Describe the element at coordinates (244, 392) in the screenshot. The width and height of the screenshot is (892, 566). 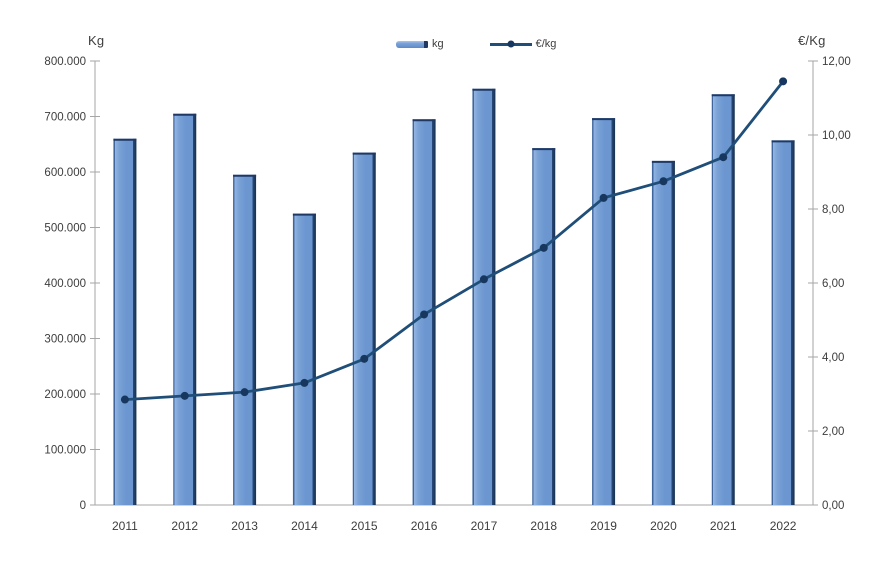
I see `price-point-2013` at that location.